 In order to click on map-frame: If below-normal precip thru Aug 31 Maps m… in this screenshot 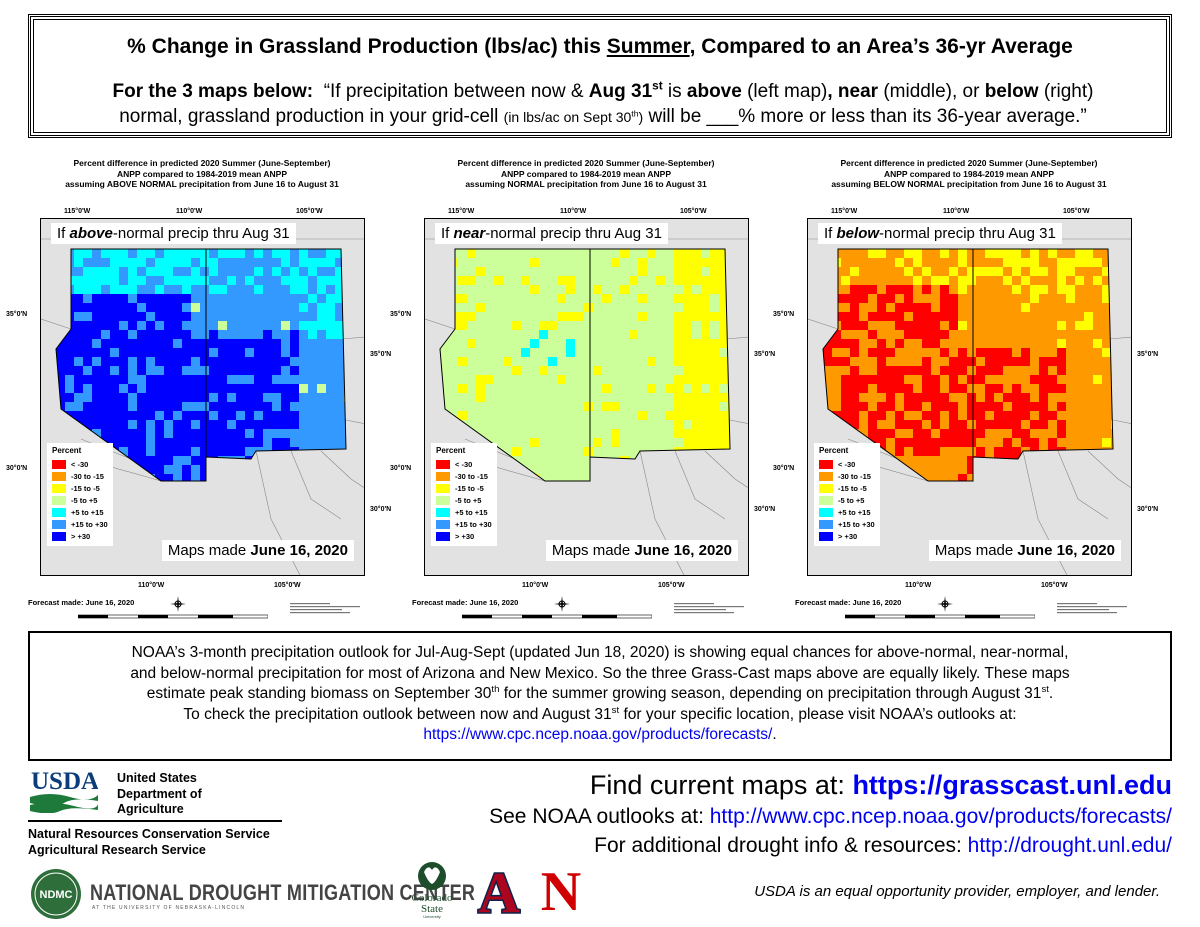, I will do `click(969, 397)`.